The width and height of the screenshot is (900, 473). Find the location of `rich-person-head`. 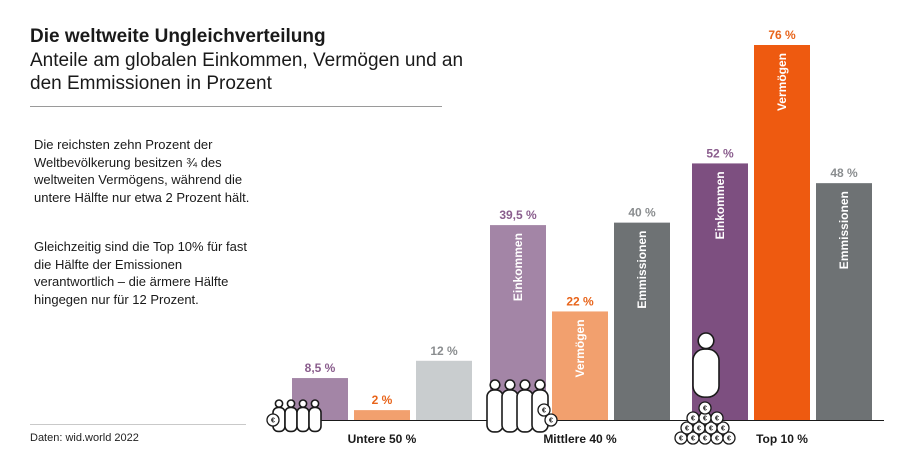

rich-person-head is located at coordinates (706, 341).